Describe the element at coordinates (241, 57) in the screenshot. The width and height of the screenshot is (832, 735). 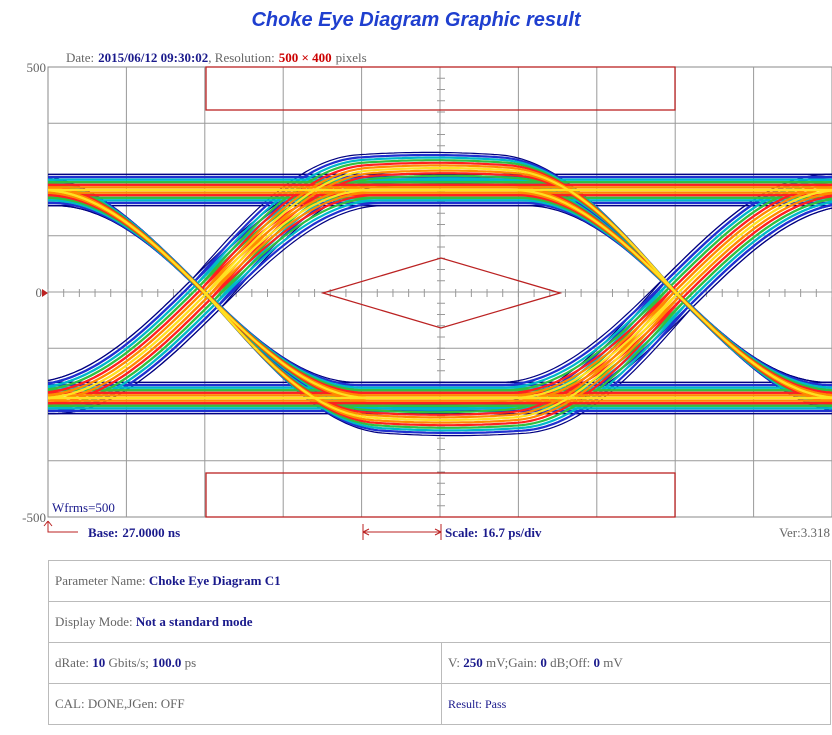
I see `resolution-label: , Resolution:` at that location.